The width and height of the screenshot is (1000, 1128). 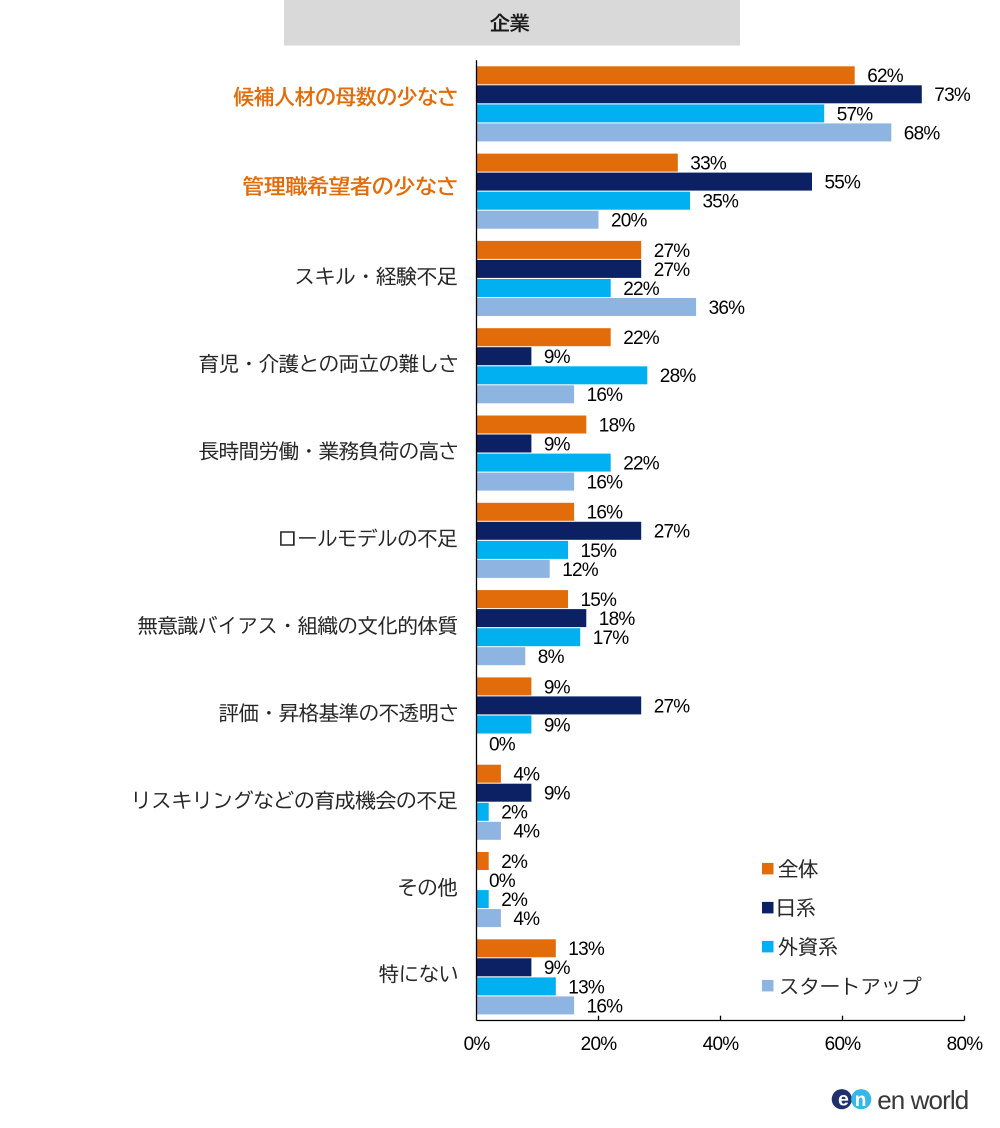 What do you see at coordinates (855, 114) in the screenshot?
I see `svg-text: 57%` at bounding box center [855, 114].